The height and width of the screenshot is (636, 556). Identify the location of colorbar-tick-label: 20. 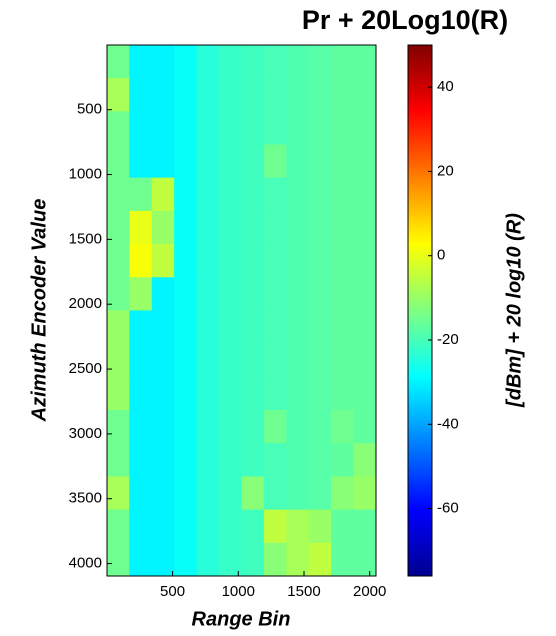
(445, 170).